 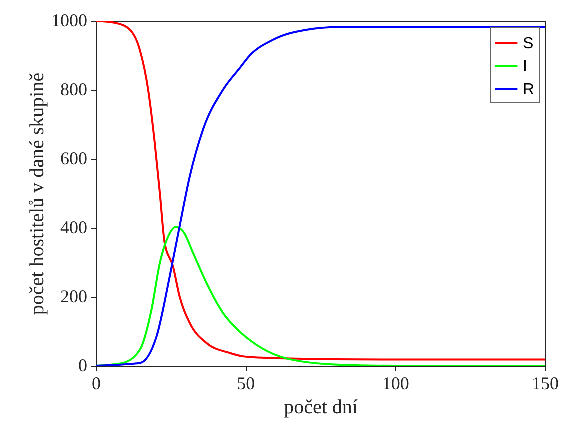 I want to click on y-tick-label: 0, so click(x=83, y=366).